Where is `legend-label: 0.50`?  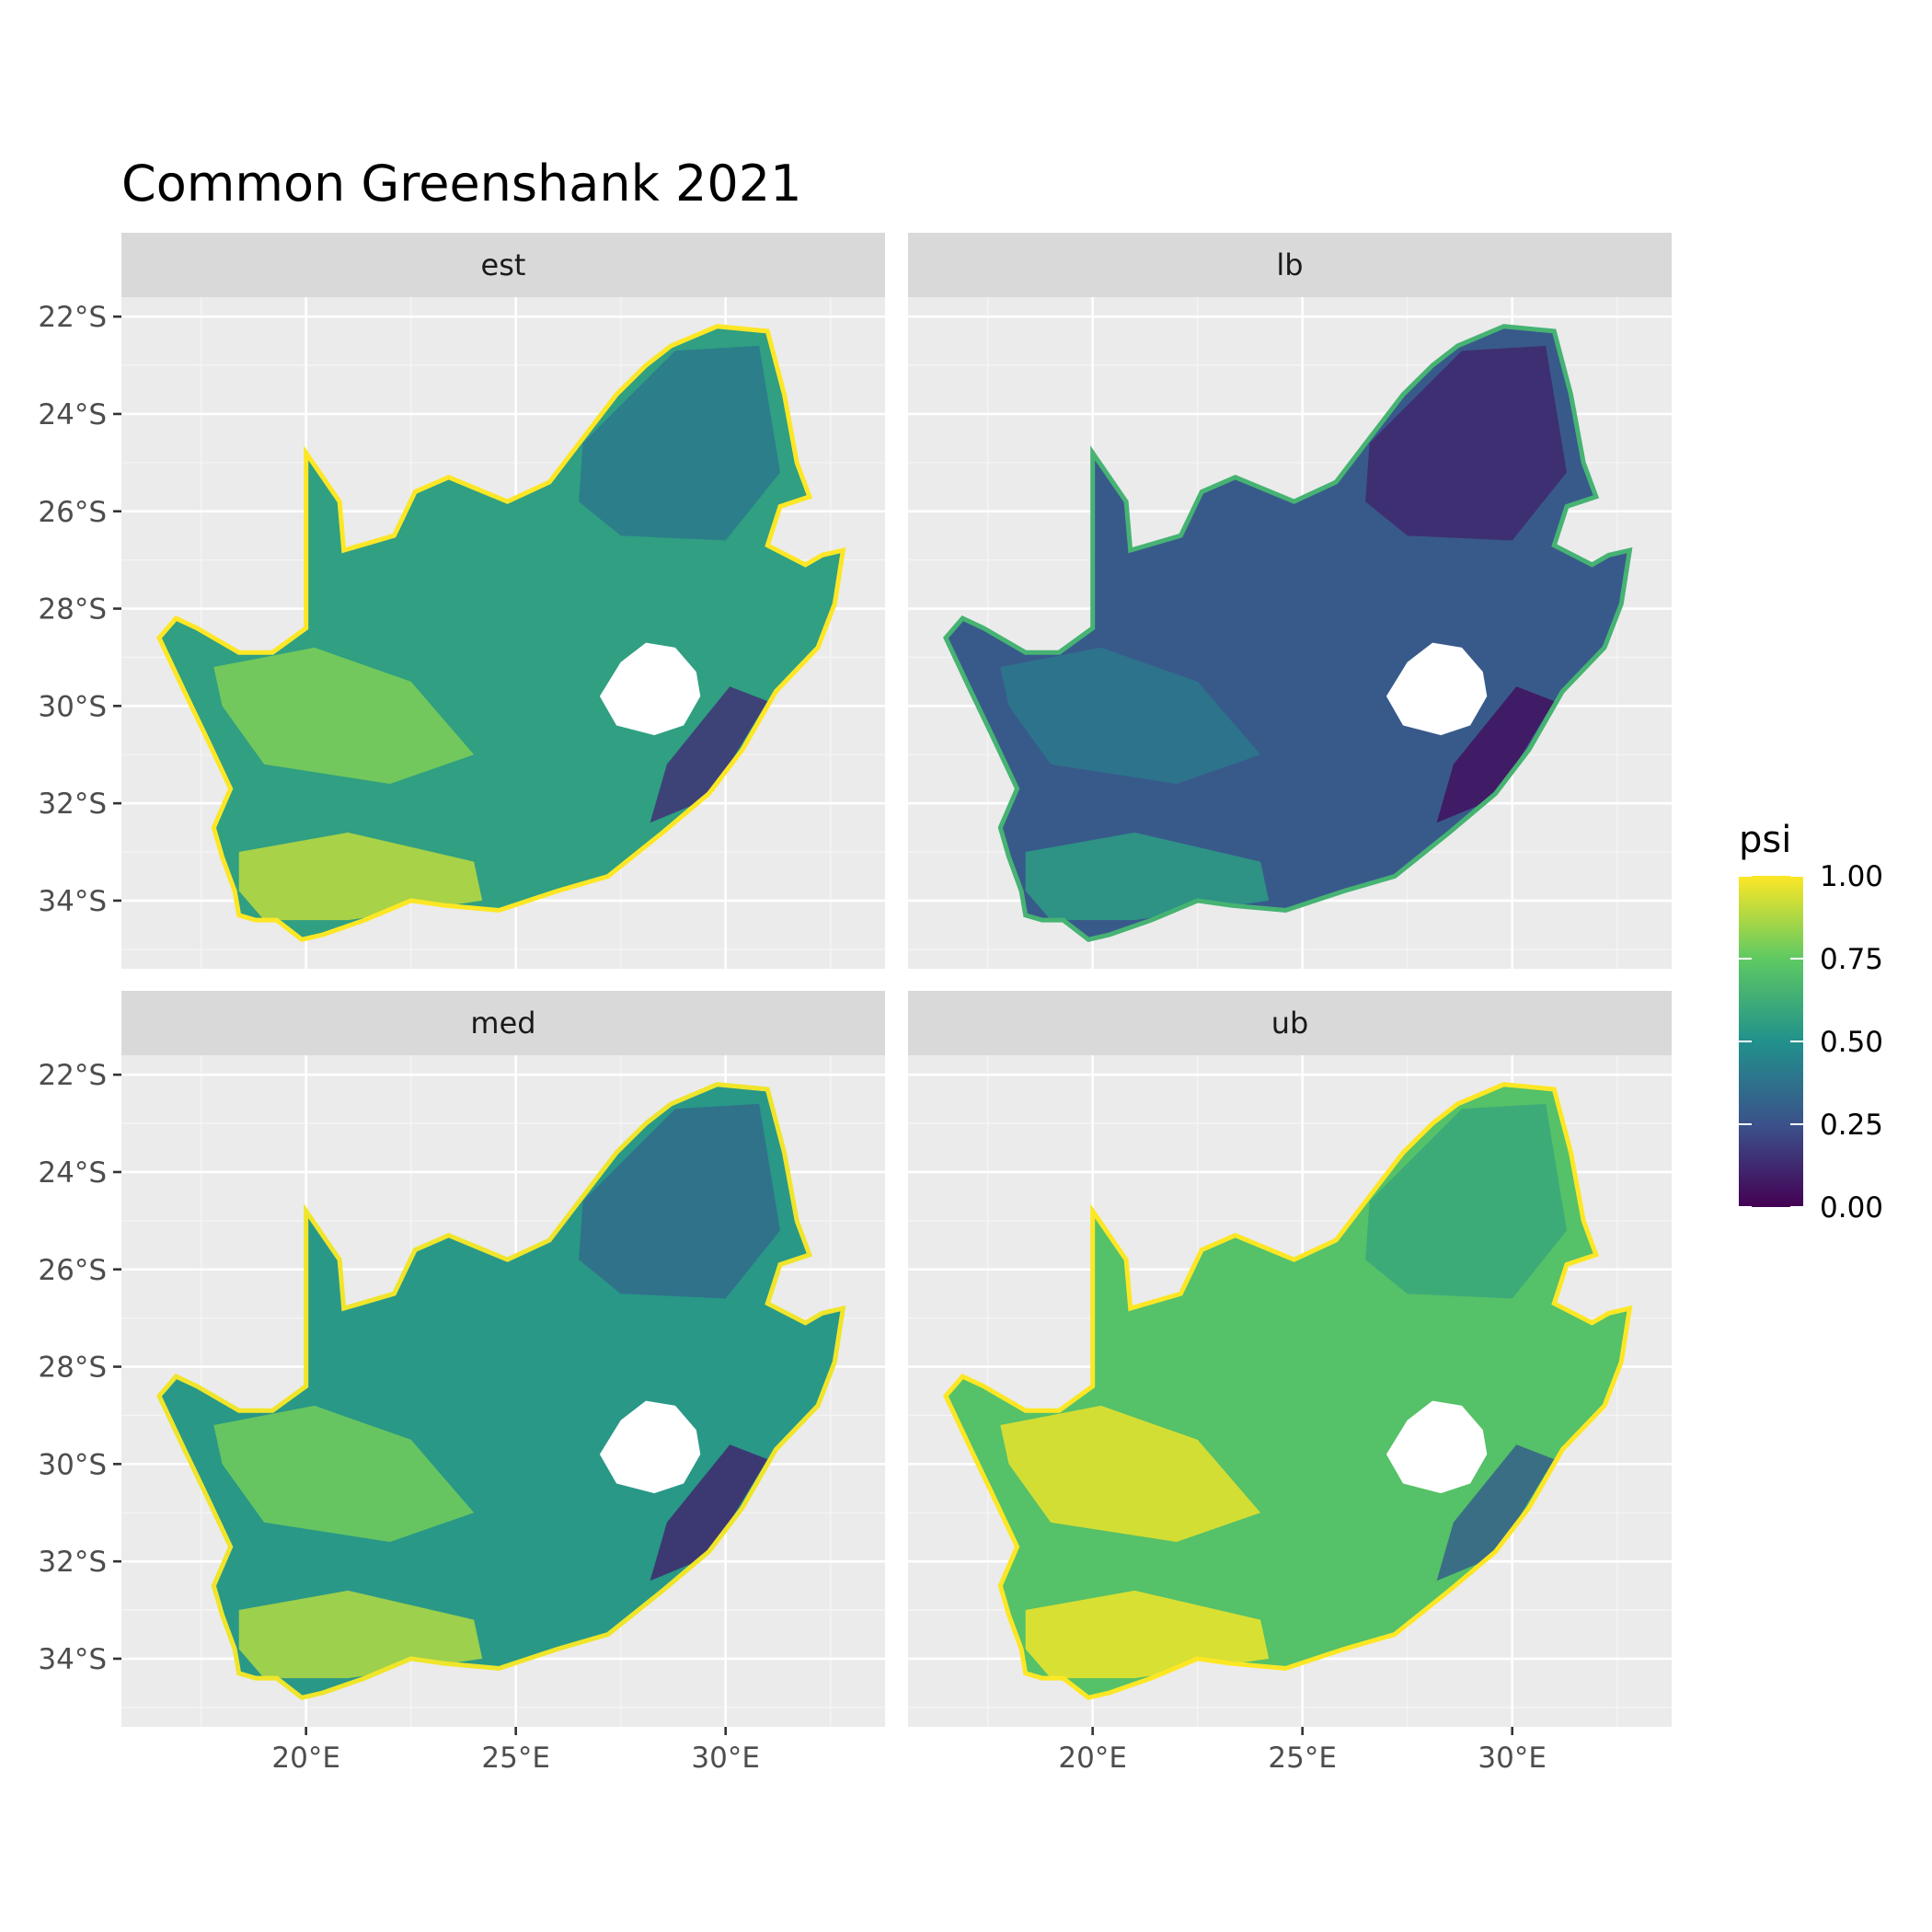
legend-label: 0.50 is located at coordinates (1851, 1042).